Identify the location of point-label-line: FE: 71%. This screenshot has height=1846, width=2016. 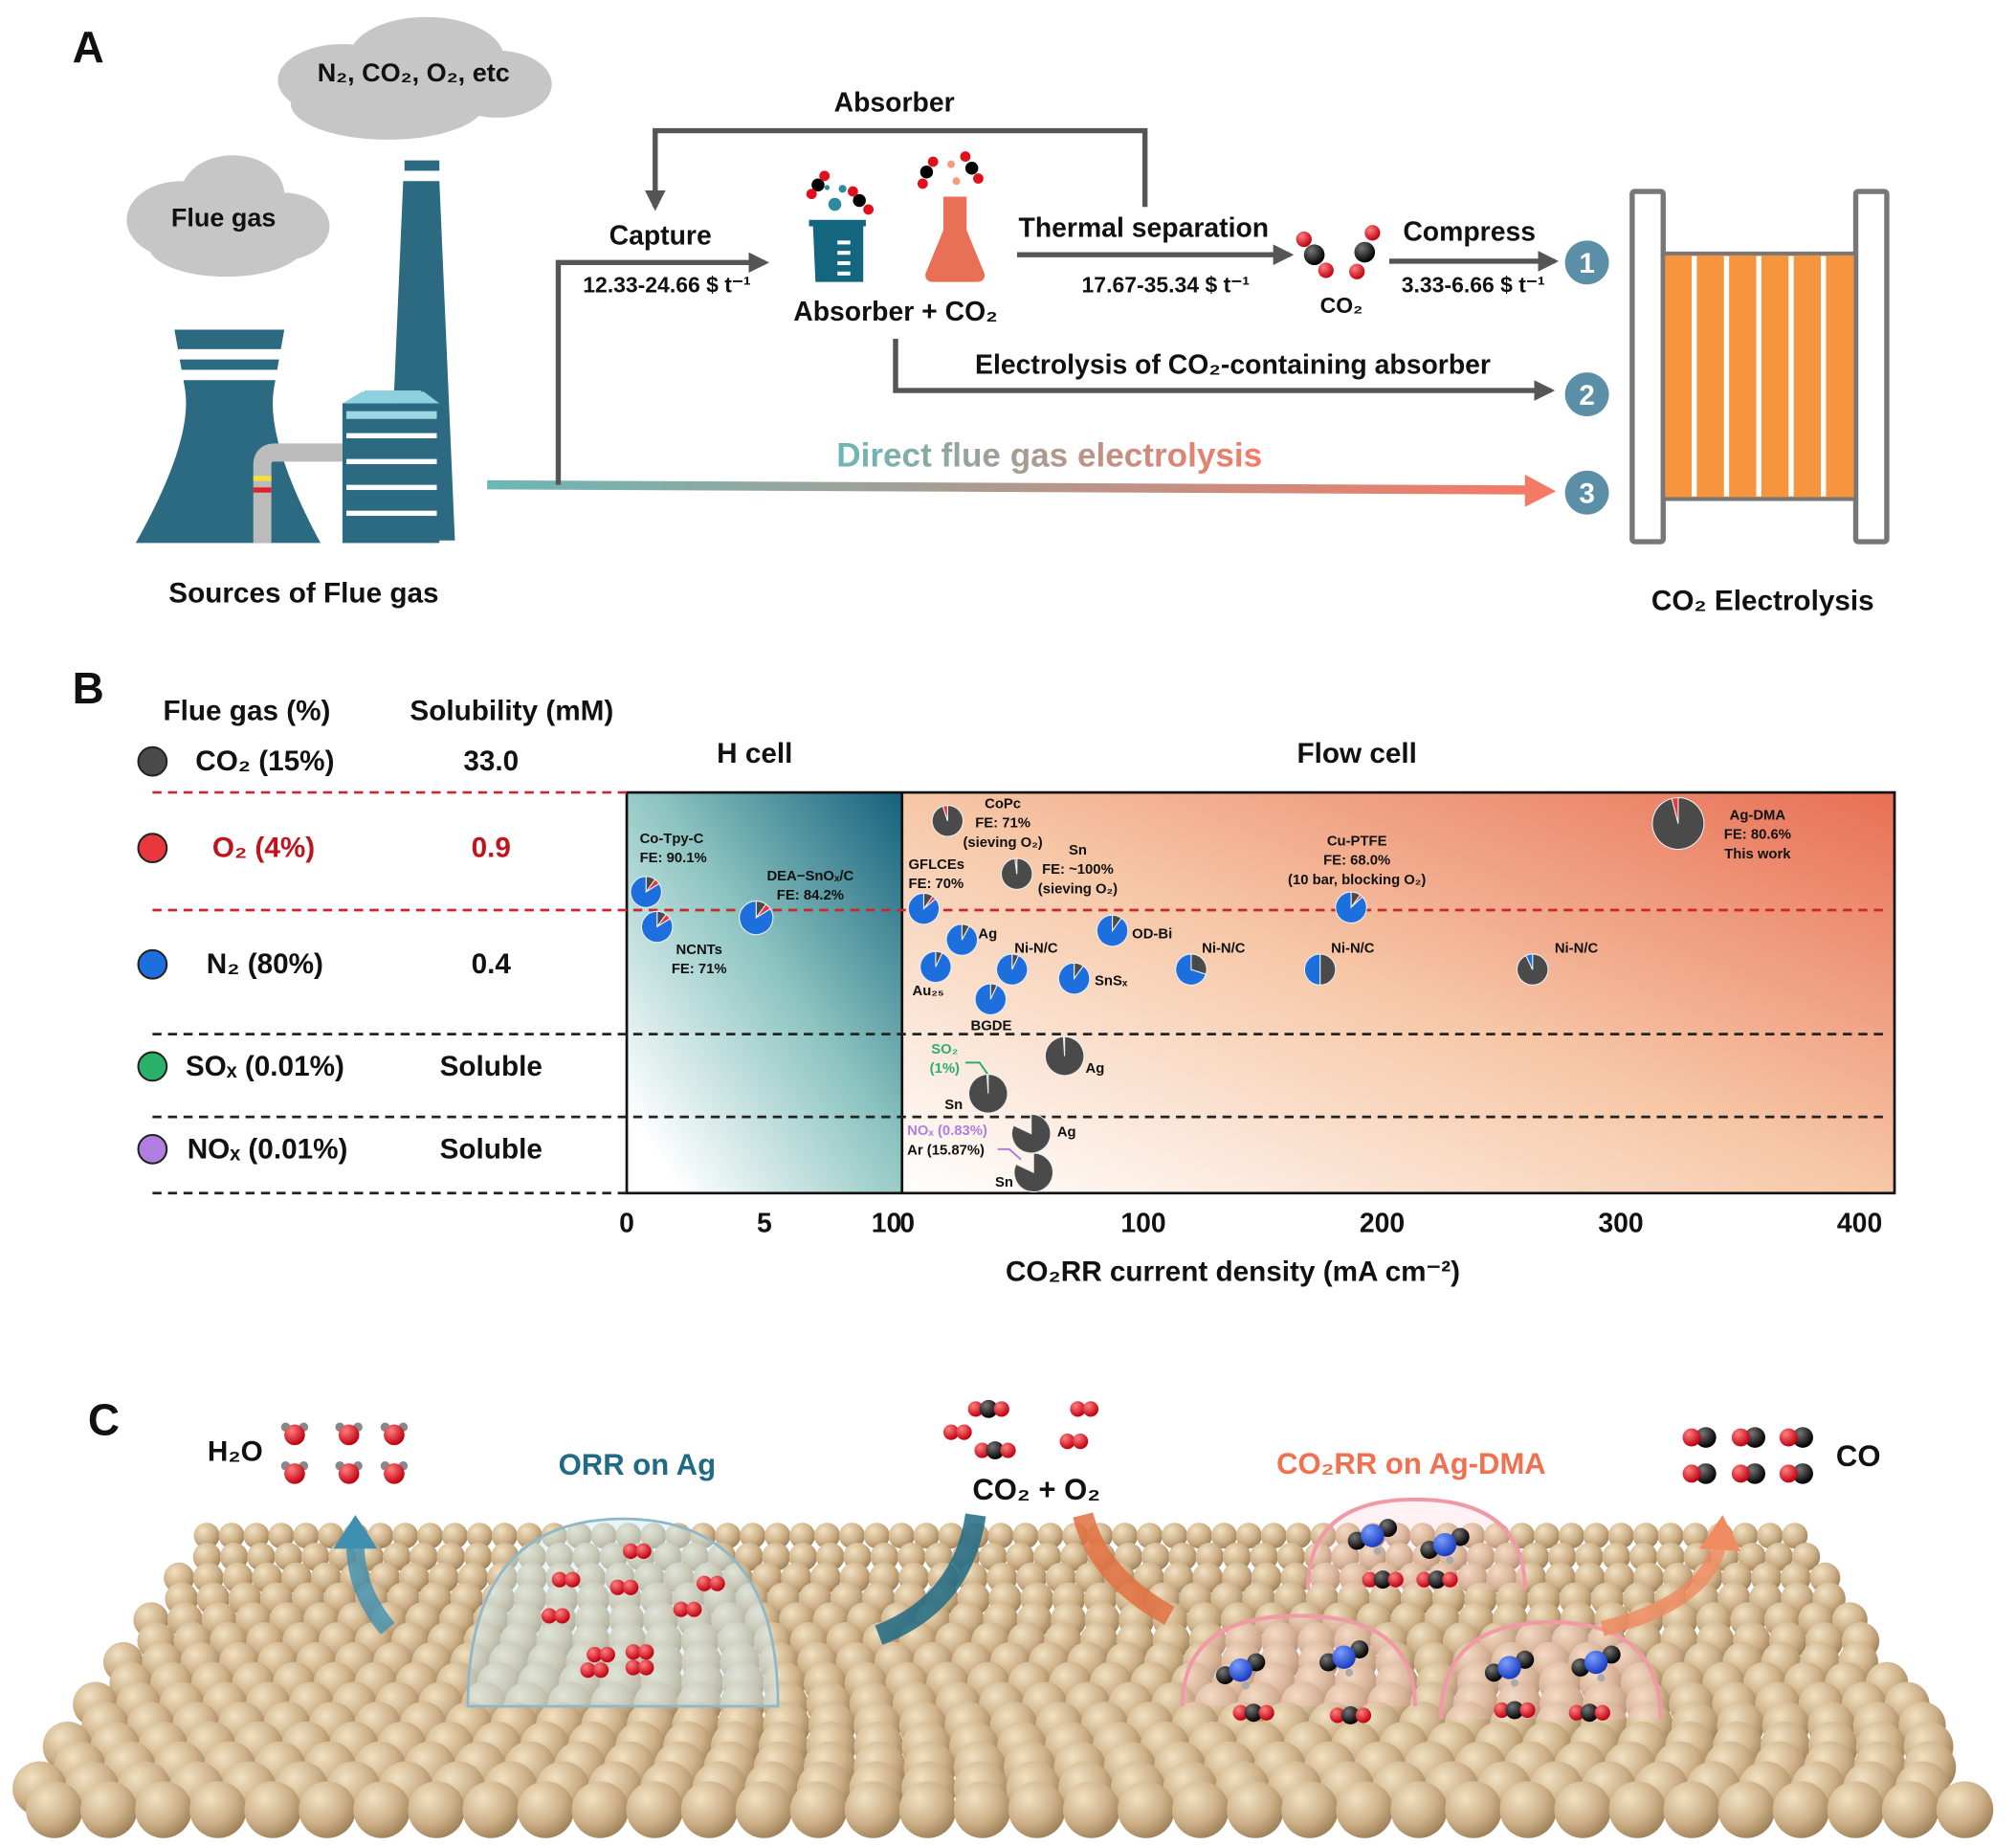
(699, 969).